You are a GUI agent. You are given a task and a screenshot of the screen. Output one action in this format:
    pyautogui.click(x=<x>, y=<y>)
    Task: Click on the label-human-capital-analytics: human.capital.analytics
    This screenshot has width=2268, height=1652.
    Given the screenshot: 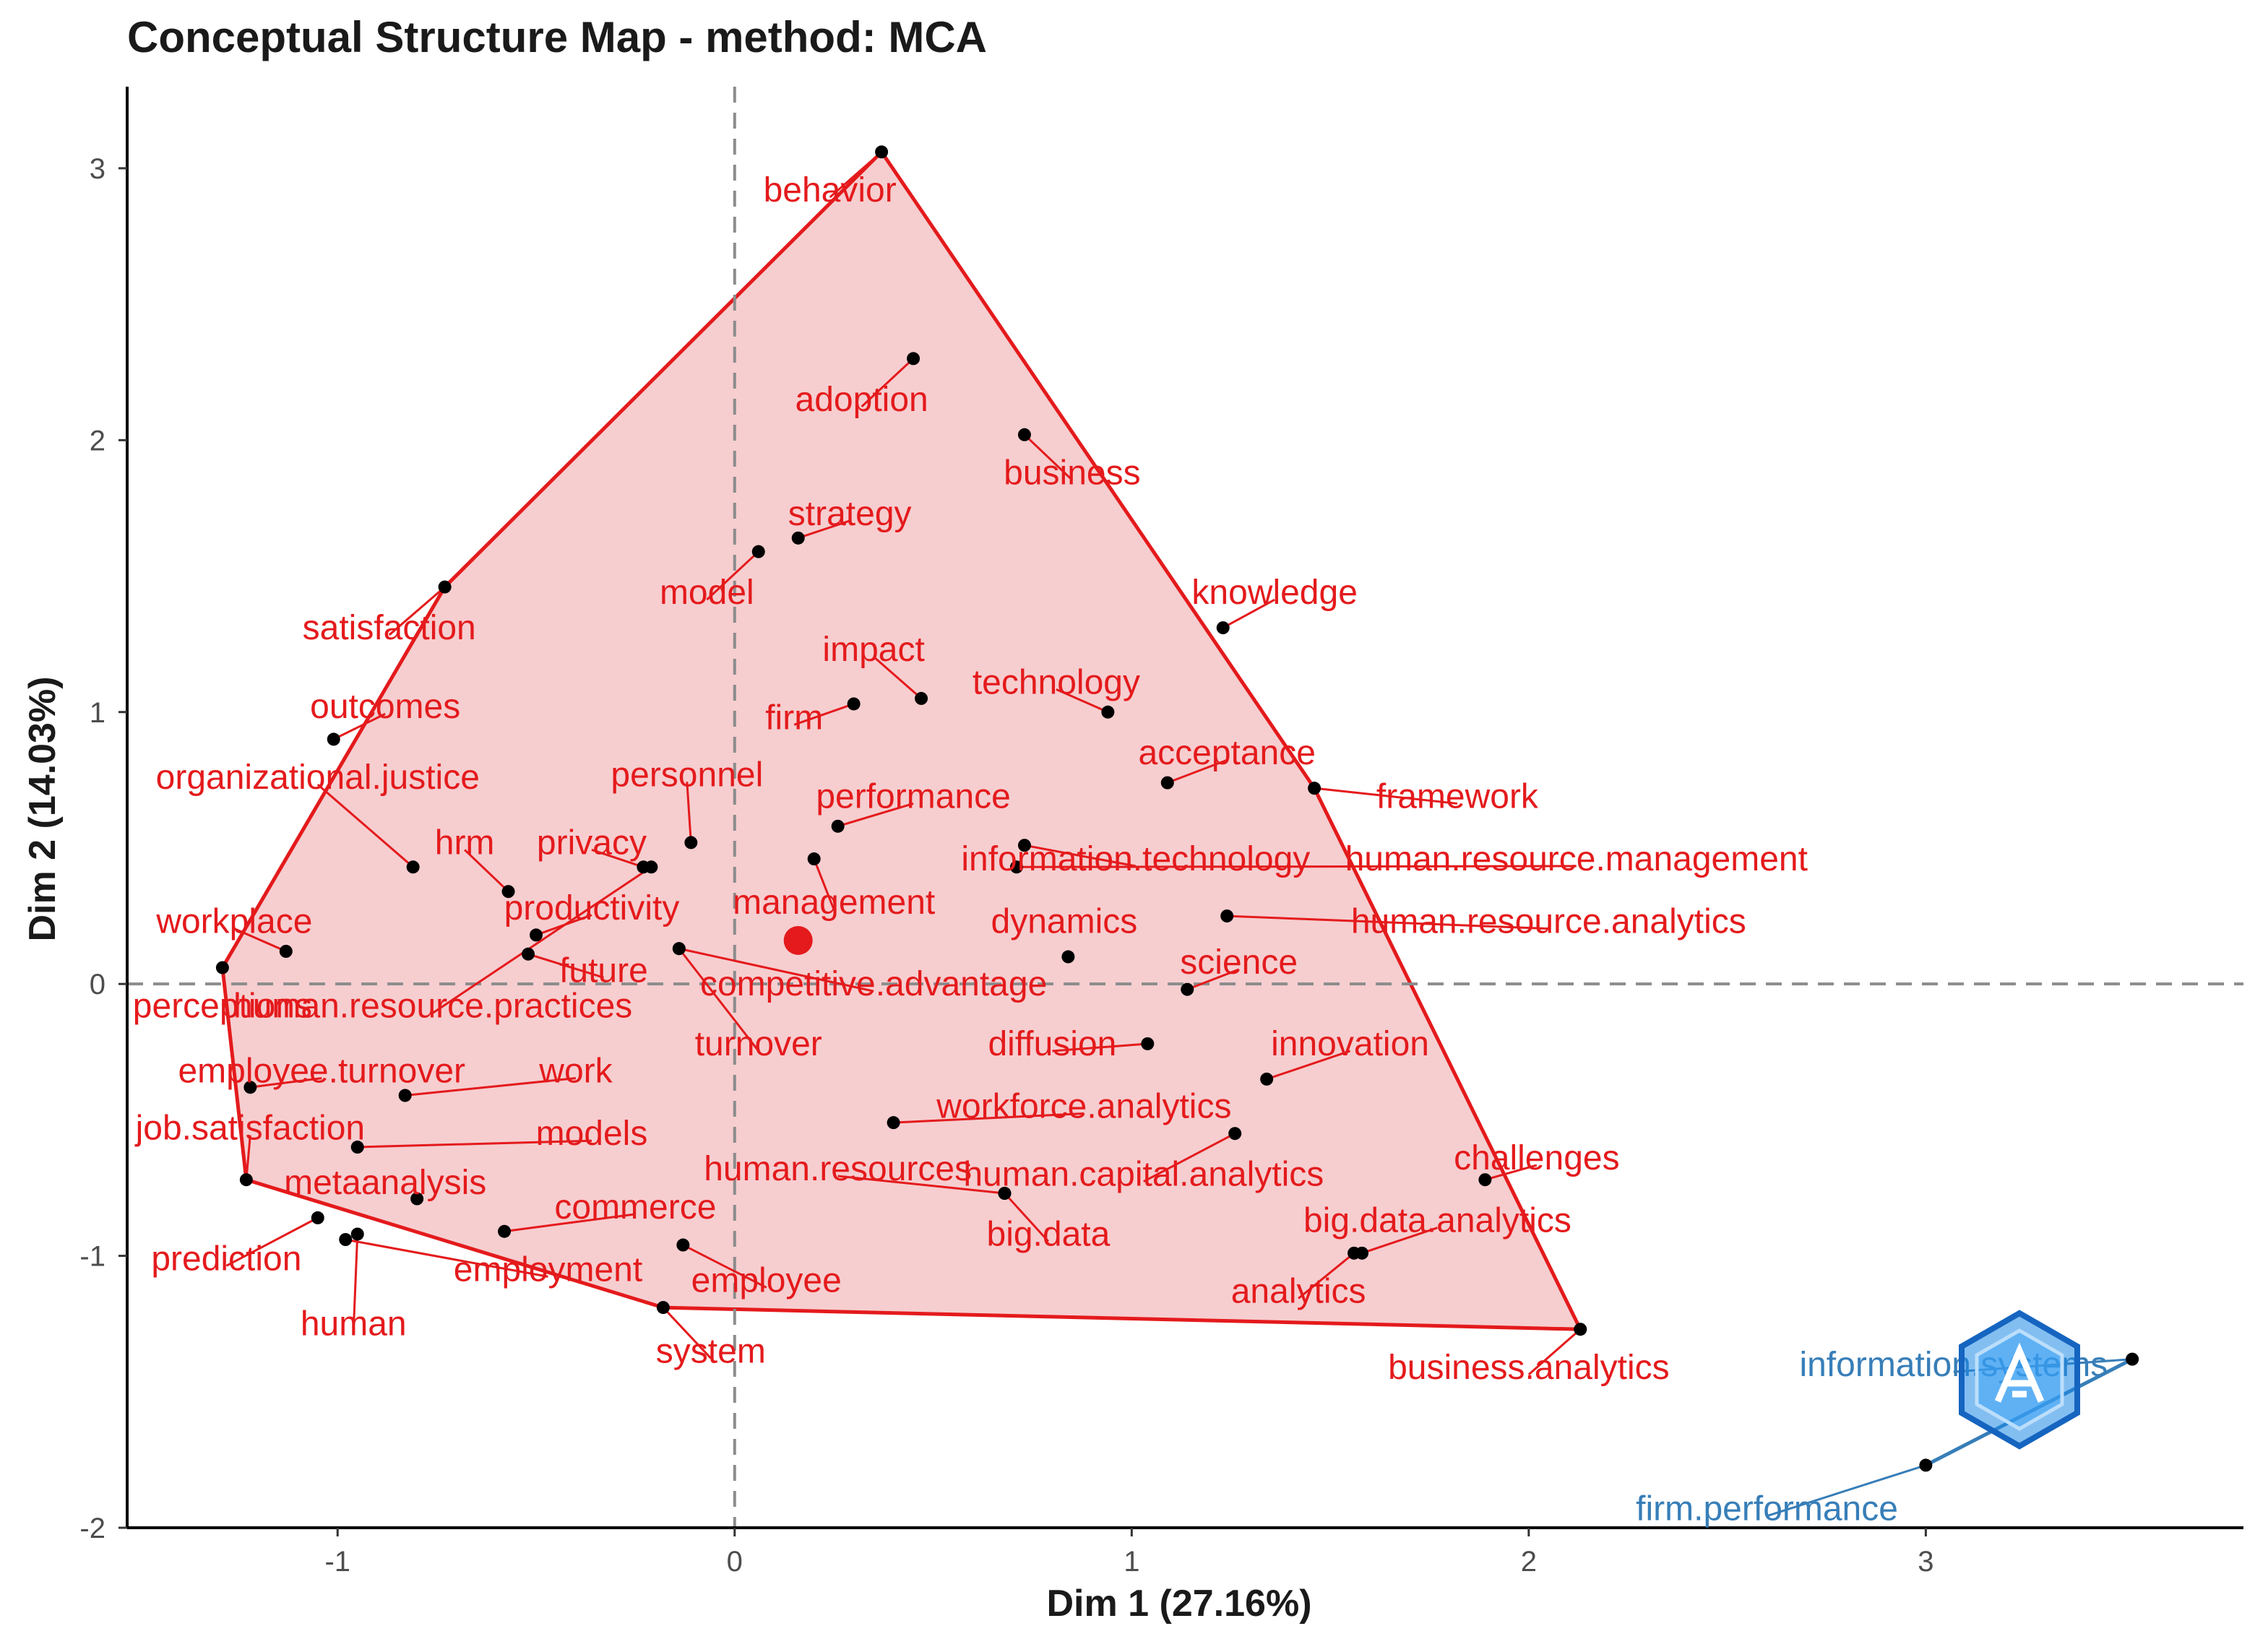 What is the action you would take?
    pyautogui.click(x=1143, y=1175)
    